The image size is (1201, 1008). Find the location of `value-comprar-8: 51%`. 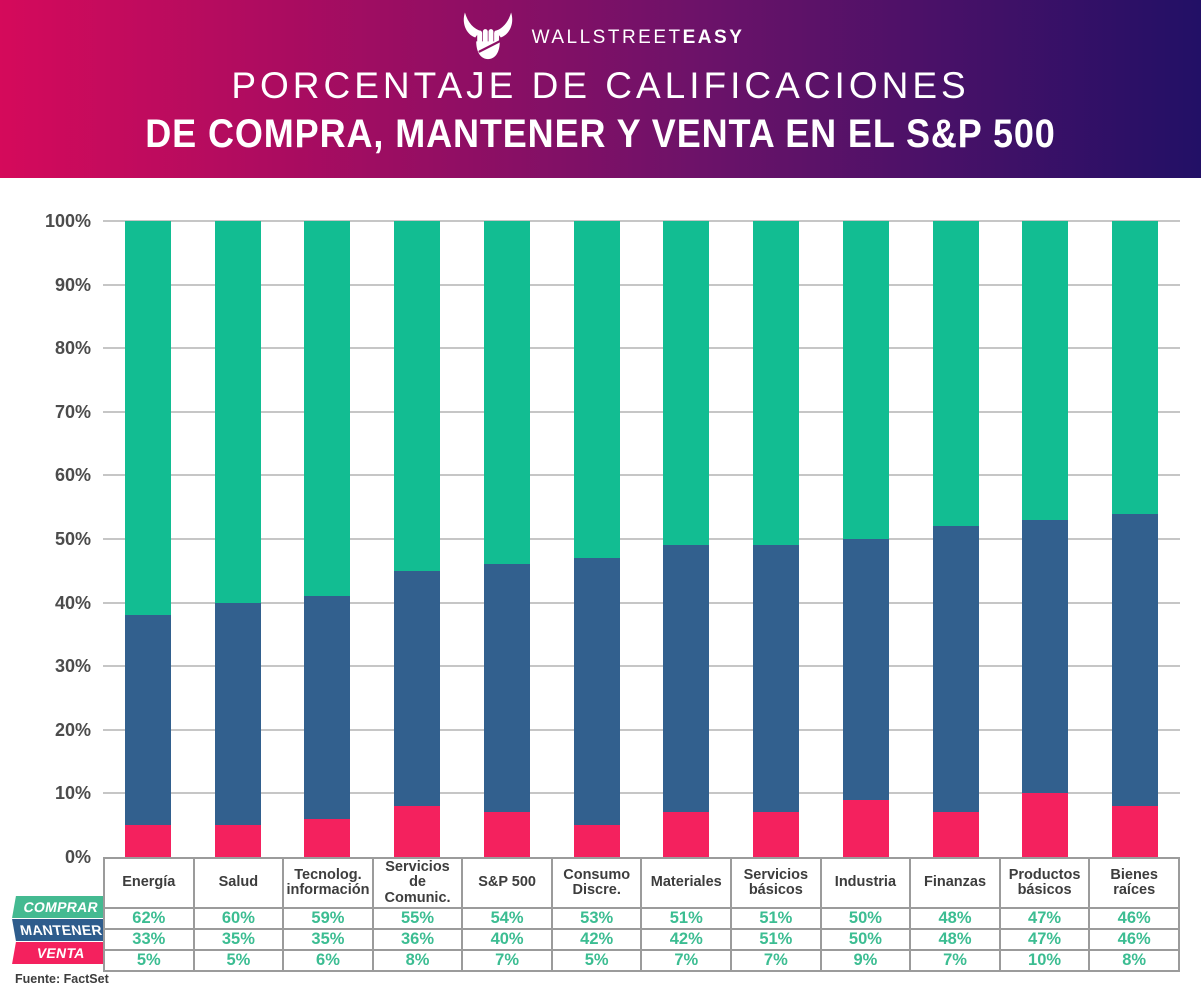

value-comprar-8: 51% is located at coordinates (776, 919).